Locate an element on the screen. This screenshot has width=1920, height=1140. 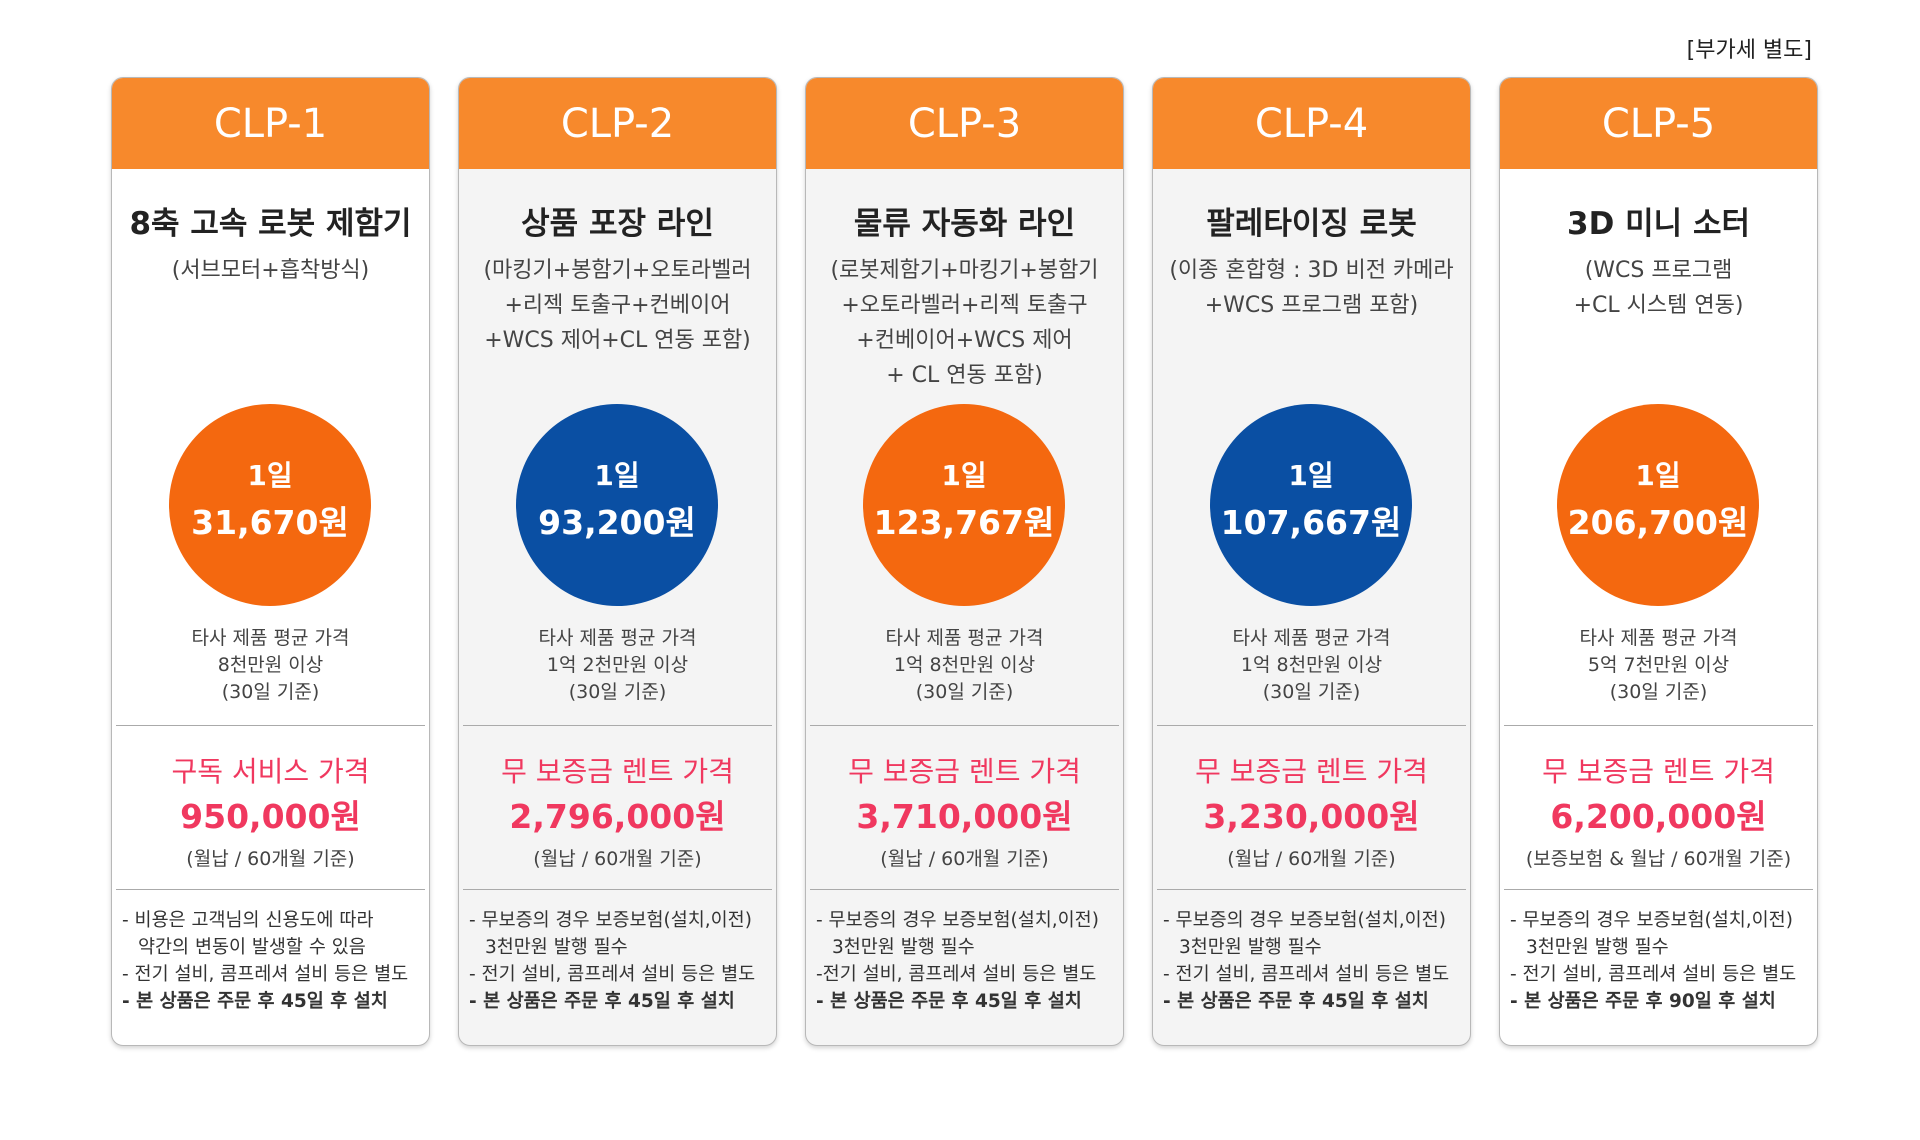
rent-price: 950,000원 is located at coordinates (270, 816).